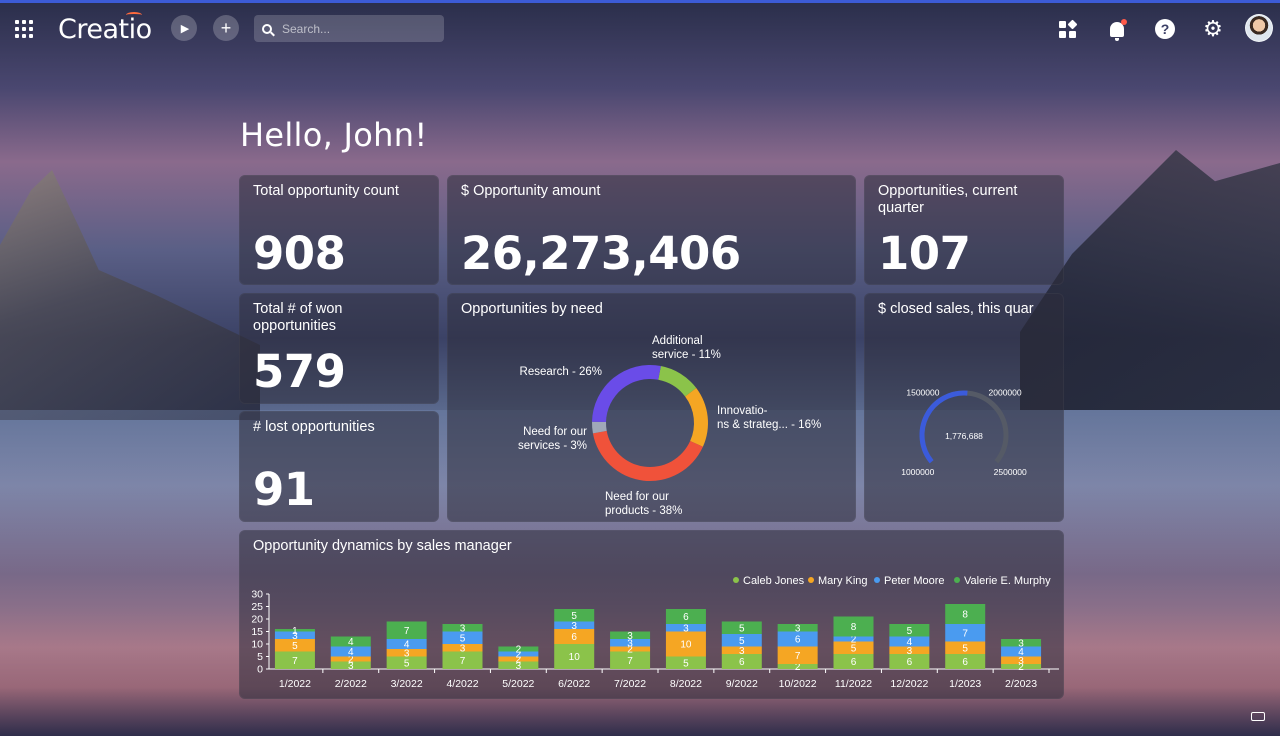 The width and height of the screenshot is (1280, 736). I want to click on notifications-button, so click(1117, 29).